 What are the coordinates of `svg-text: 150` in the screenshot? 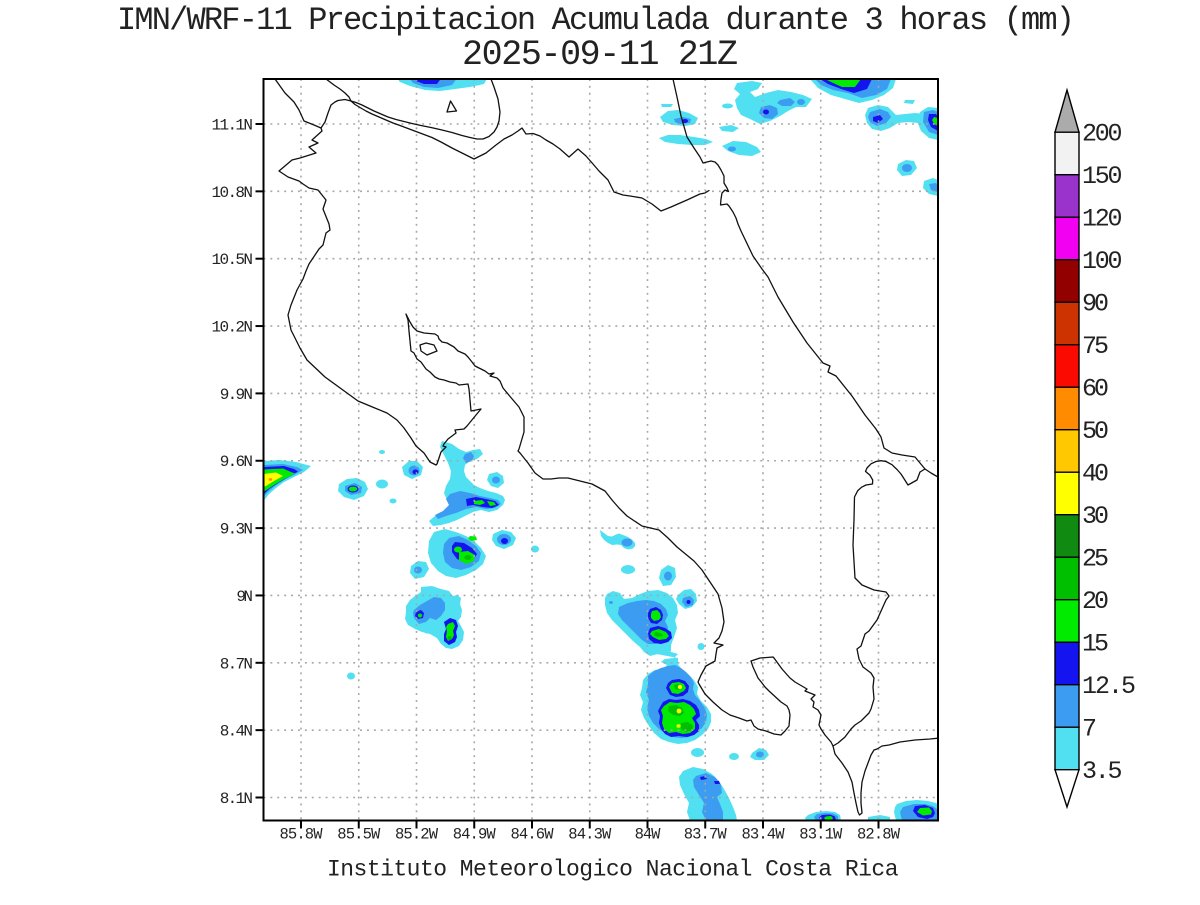 It's located at (1102, 176).